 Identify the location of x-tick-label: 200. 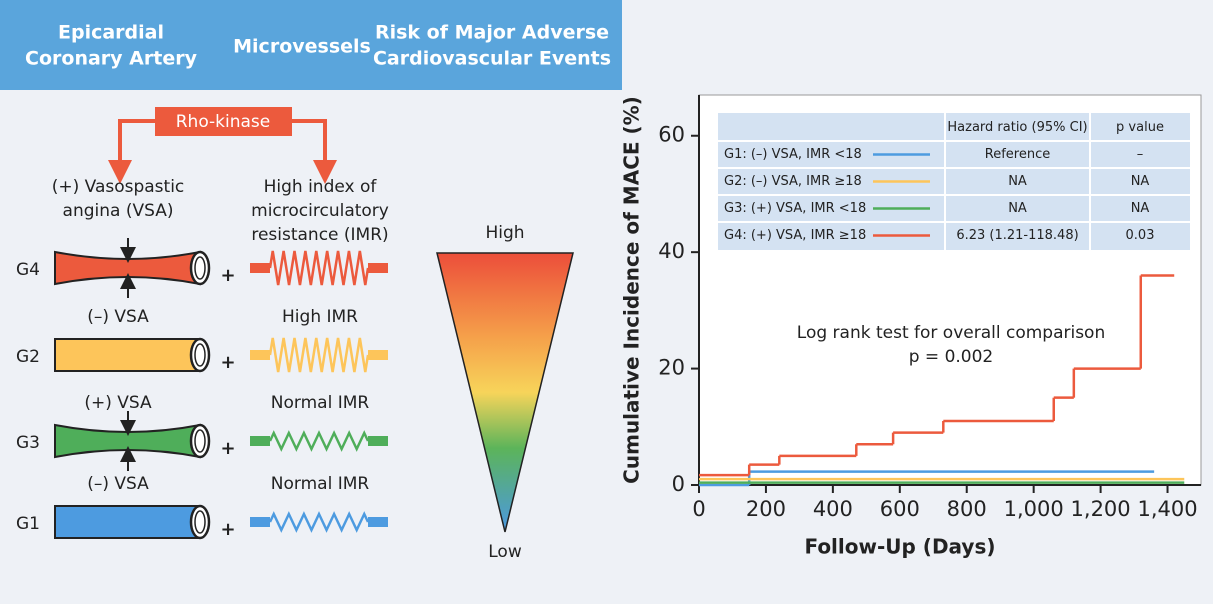
(766, 509).